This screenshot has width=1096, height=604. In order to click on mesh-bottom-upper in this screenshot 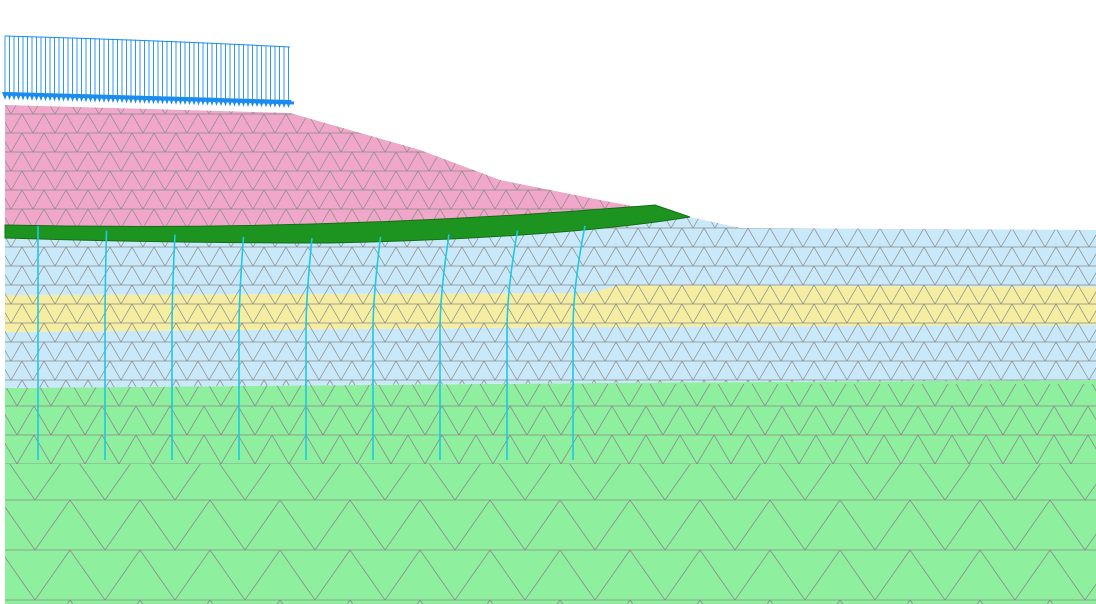, I will do `click(550, 424)`.